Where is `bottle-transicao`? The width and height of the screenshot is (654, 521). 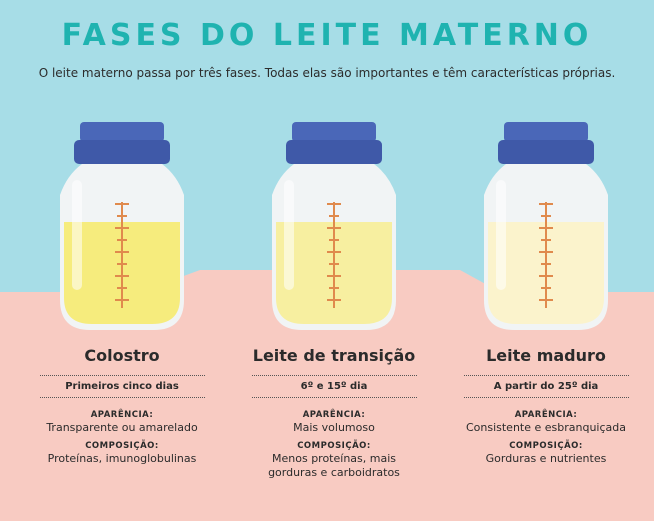 bottle-transicao is located at coordinates (334, 226).